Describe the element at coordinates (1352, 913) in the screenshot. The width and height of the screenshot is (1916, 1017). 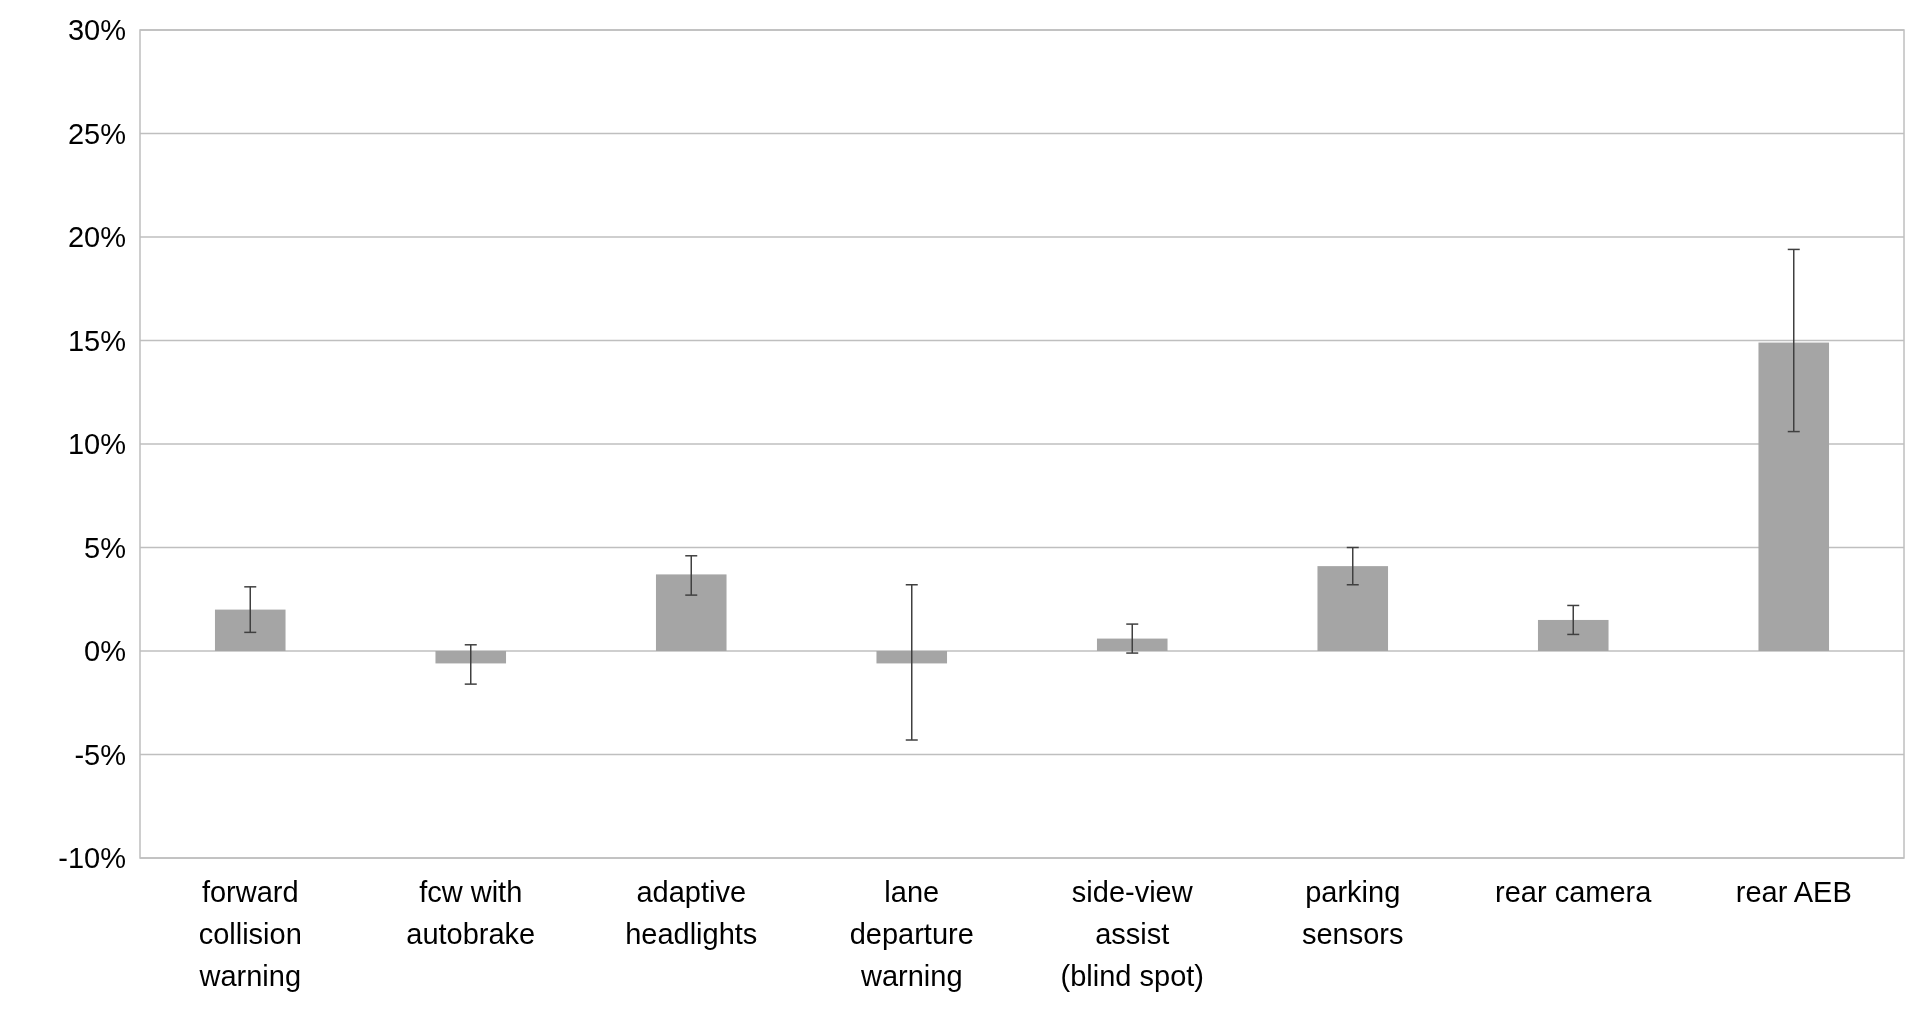
I see `x-tick-label: parking sensors` at that location.